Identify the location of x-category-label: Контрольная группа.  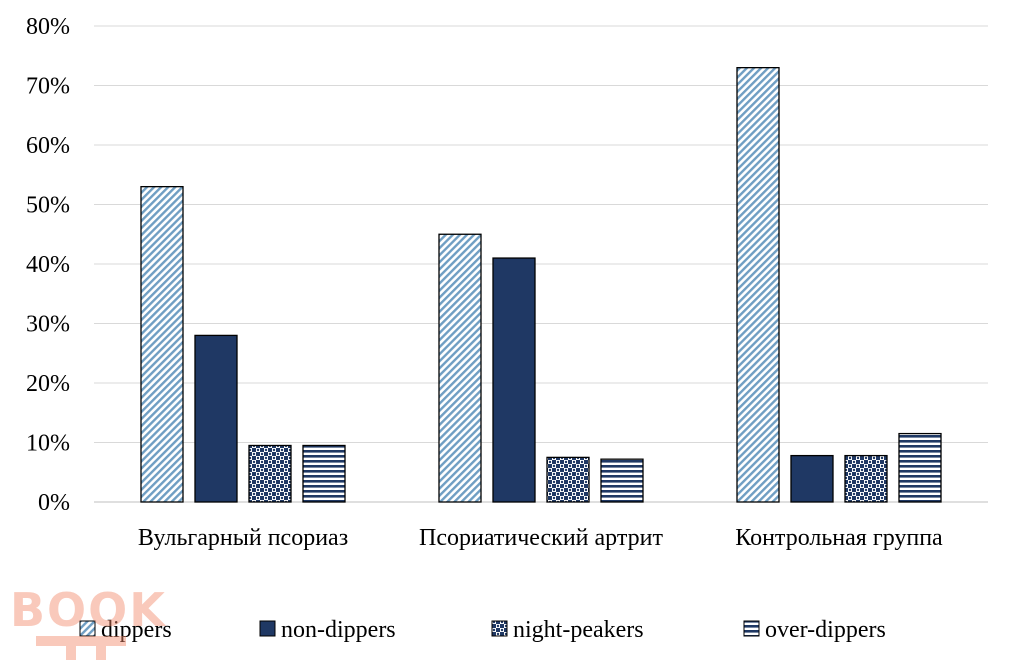
(839, 538).